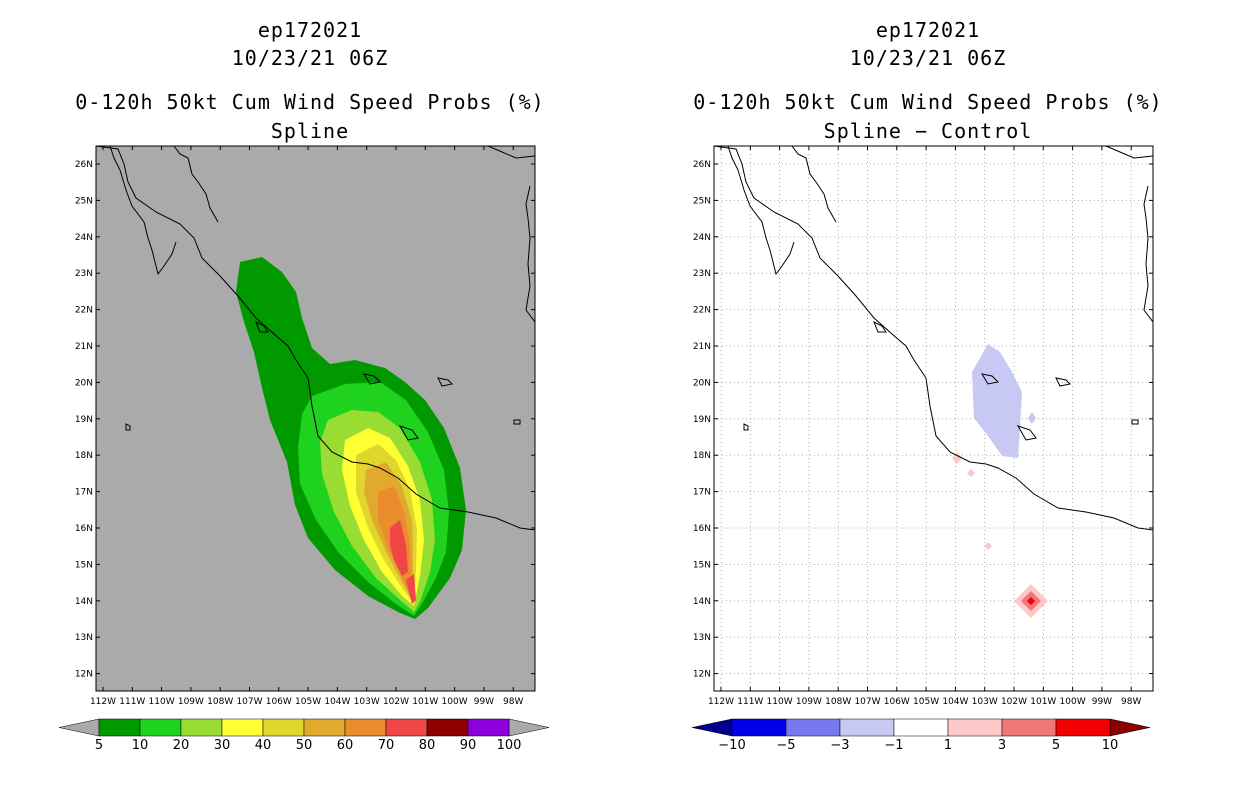 The image size is (1236, 800). What do you see at coordinates (310, 131) in the screenshot?
I see `left-subtitle: Spline` at bounding box center [310, 131].